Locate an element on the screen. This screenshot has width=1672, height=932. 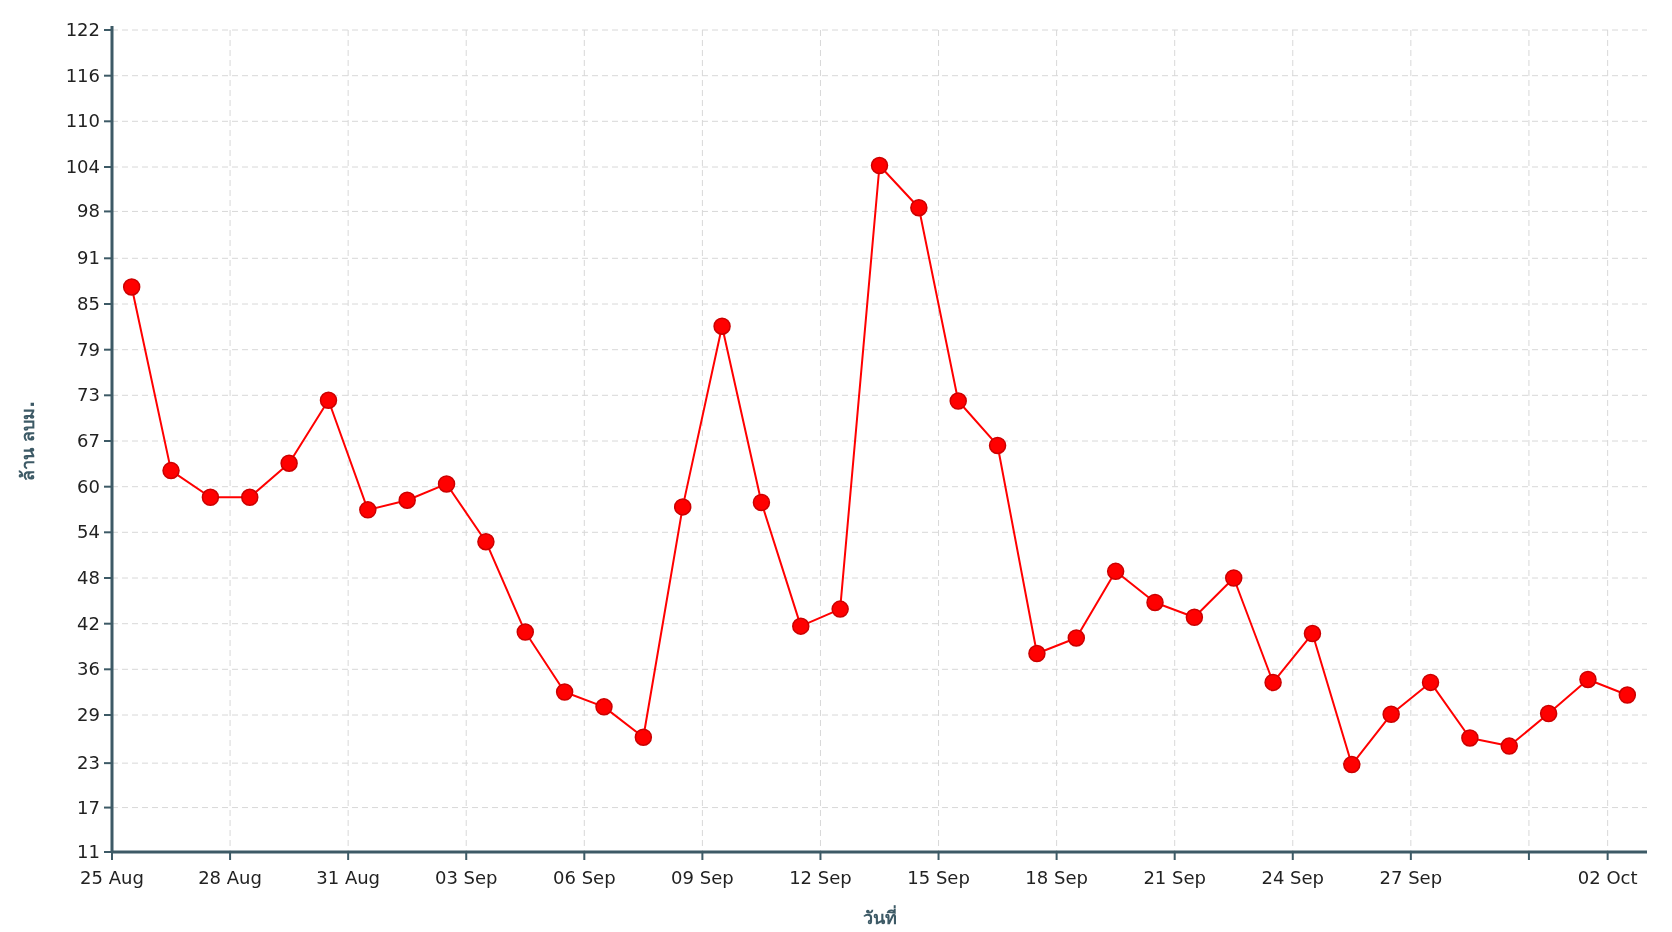
x-tick-label: 24 Sep is located at coordinates (1293, 877).